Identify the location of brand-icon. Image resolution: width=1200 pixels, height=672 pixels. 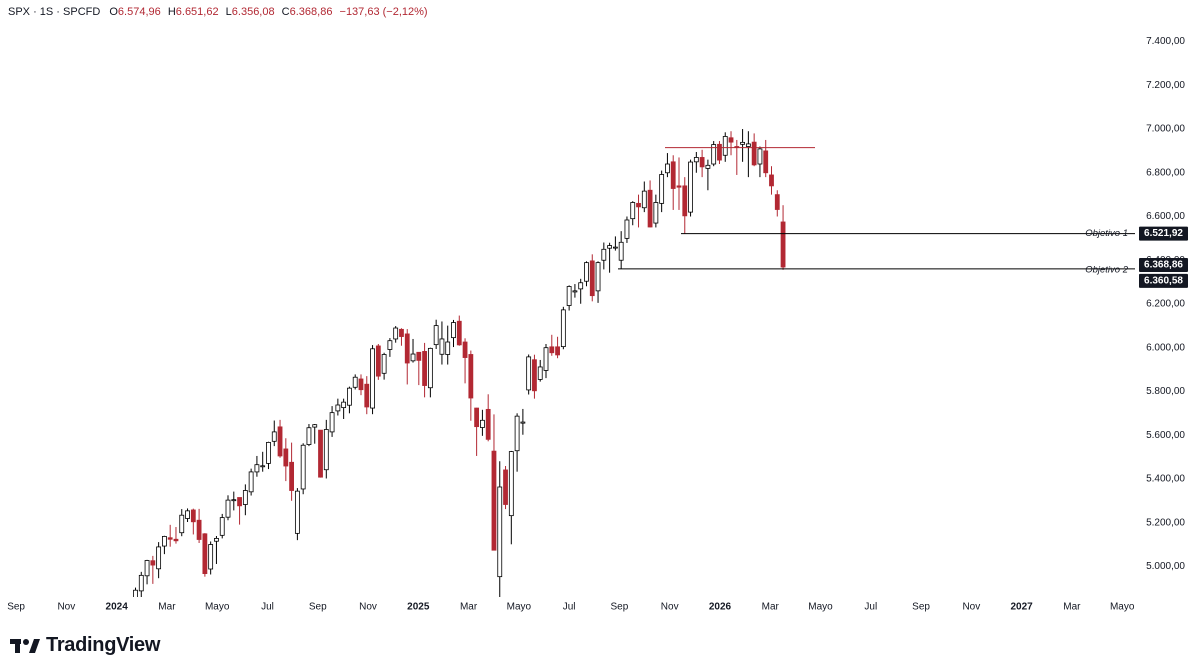
(25, 645).